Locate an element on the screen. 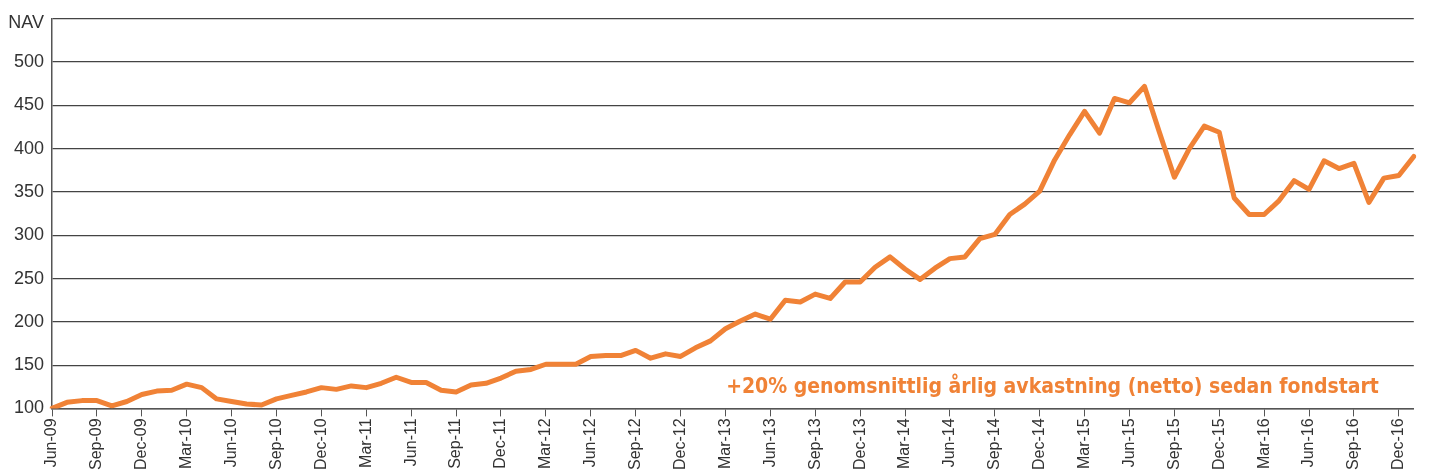 The image size is (1435, 472). y-tick-label: 350 is located at coordinates (29, 190).